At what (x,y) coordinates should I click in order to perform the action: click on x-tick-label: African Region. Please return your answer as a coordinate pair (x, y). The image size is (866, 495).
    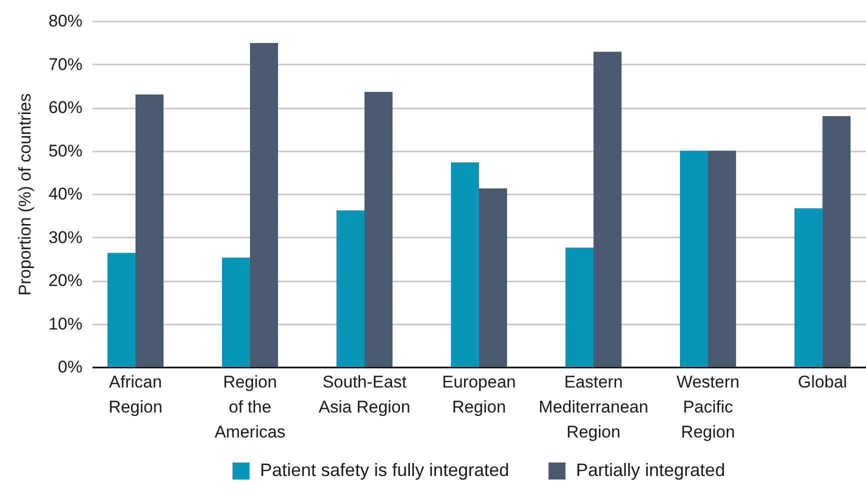
    Looking at the image, I should click on (135, 394).